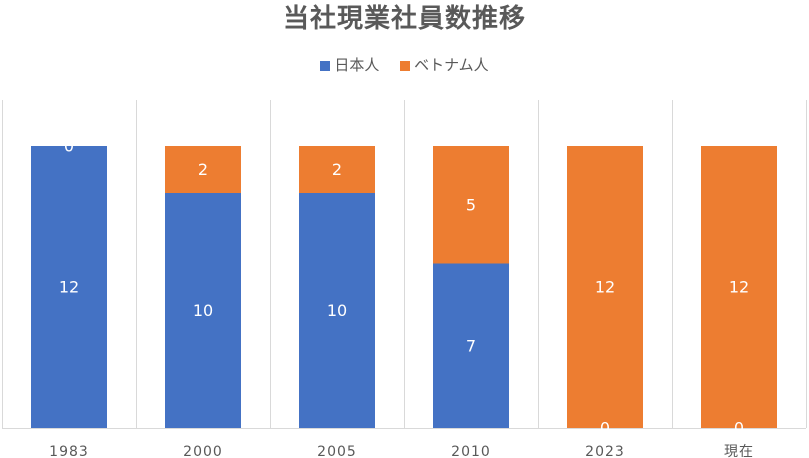  I want to click on legend: 日本人 ベトナム人, so click(404, 65).